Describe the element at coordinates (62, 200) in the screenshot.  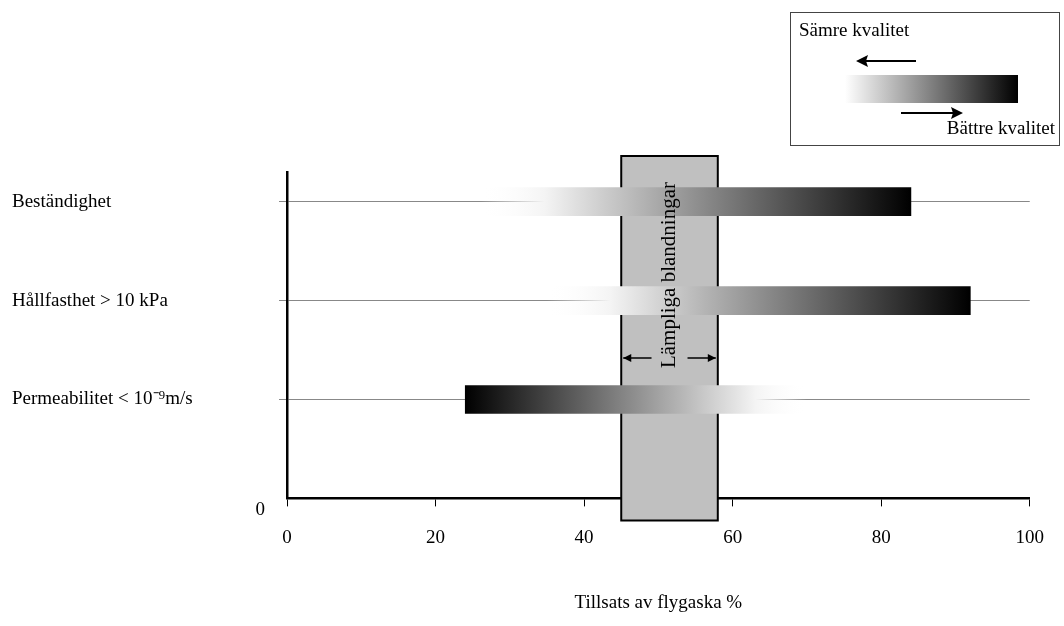
I see `y-tick-label: Beständighet` at that location.